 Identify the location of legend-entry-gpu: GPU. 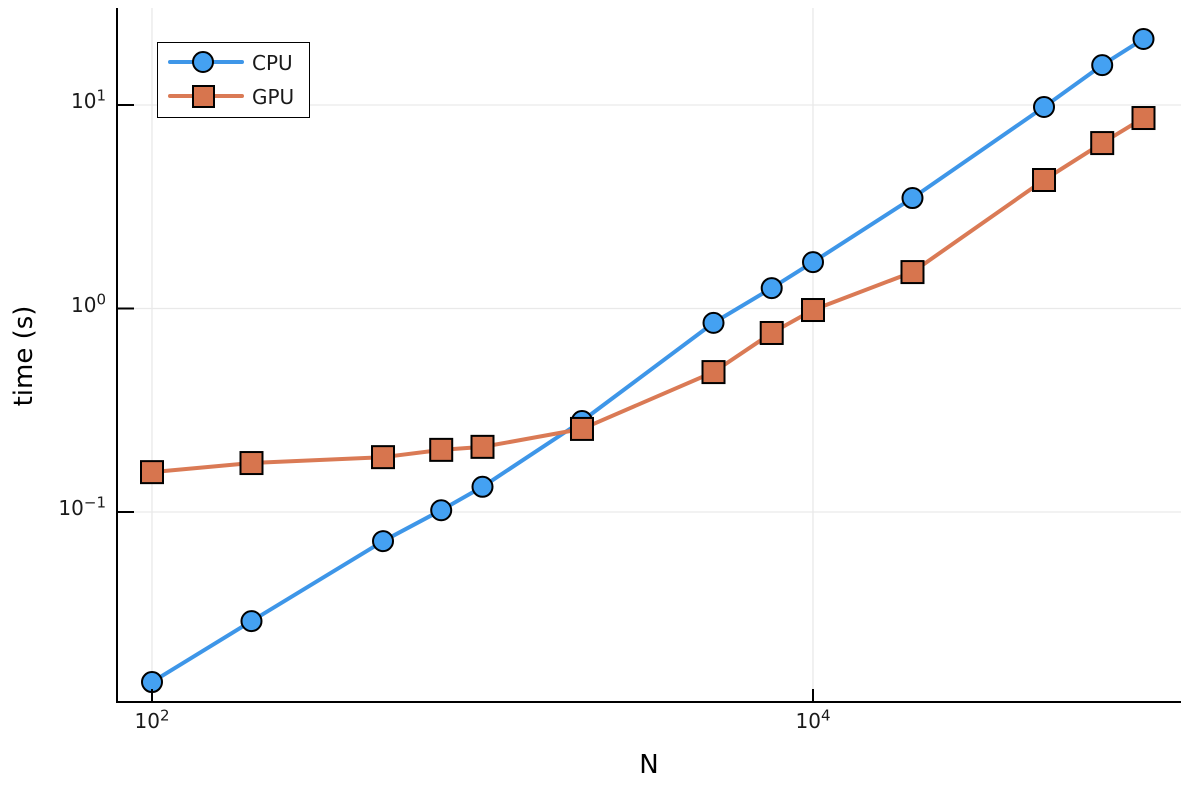
(233, 96).